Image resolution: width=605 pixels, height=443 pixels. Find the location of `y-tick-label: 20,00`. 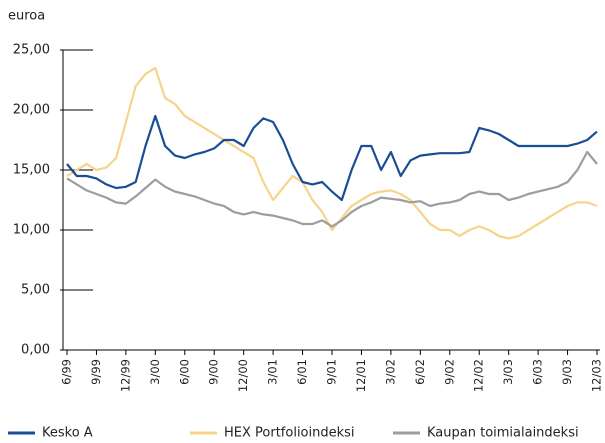

y-tick-label: 20,00 is located at coordinates (31, 110).